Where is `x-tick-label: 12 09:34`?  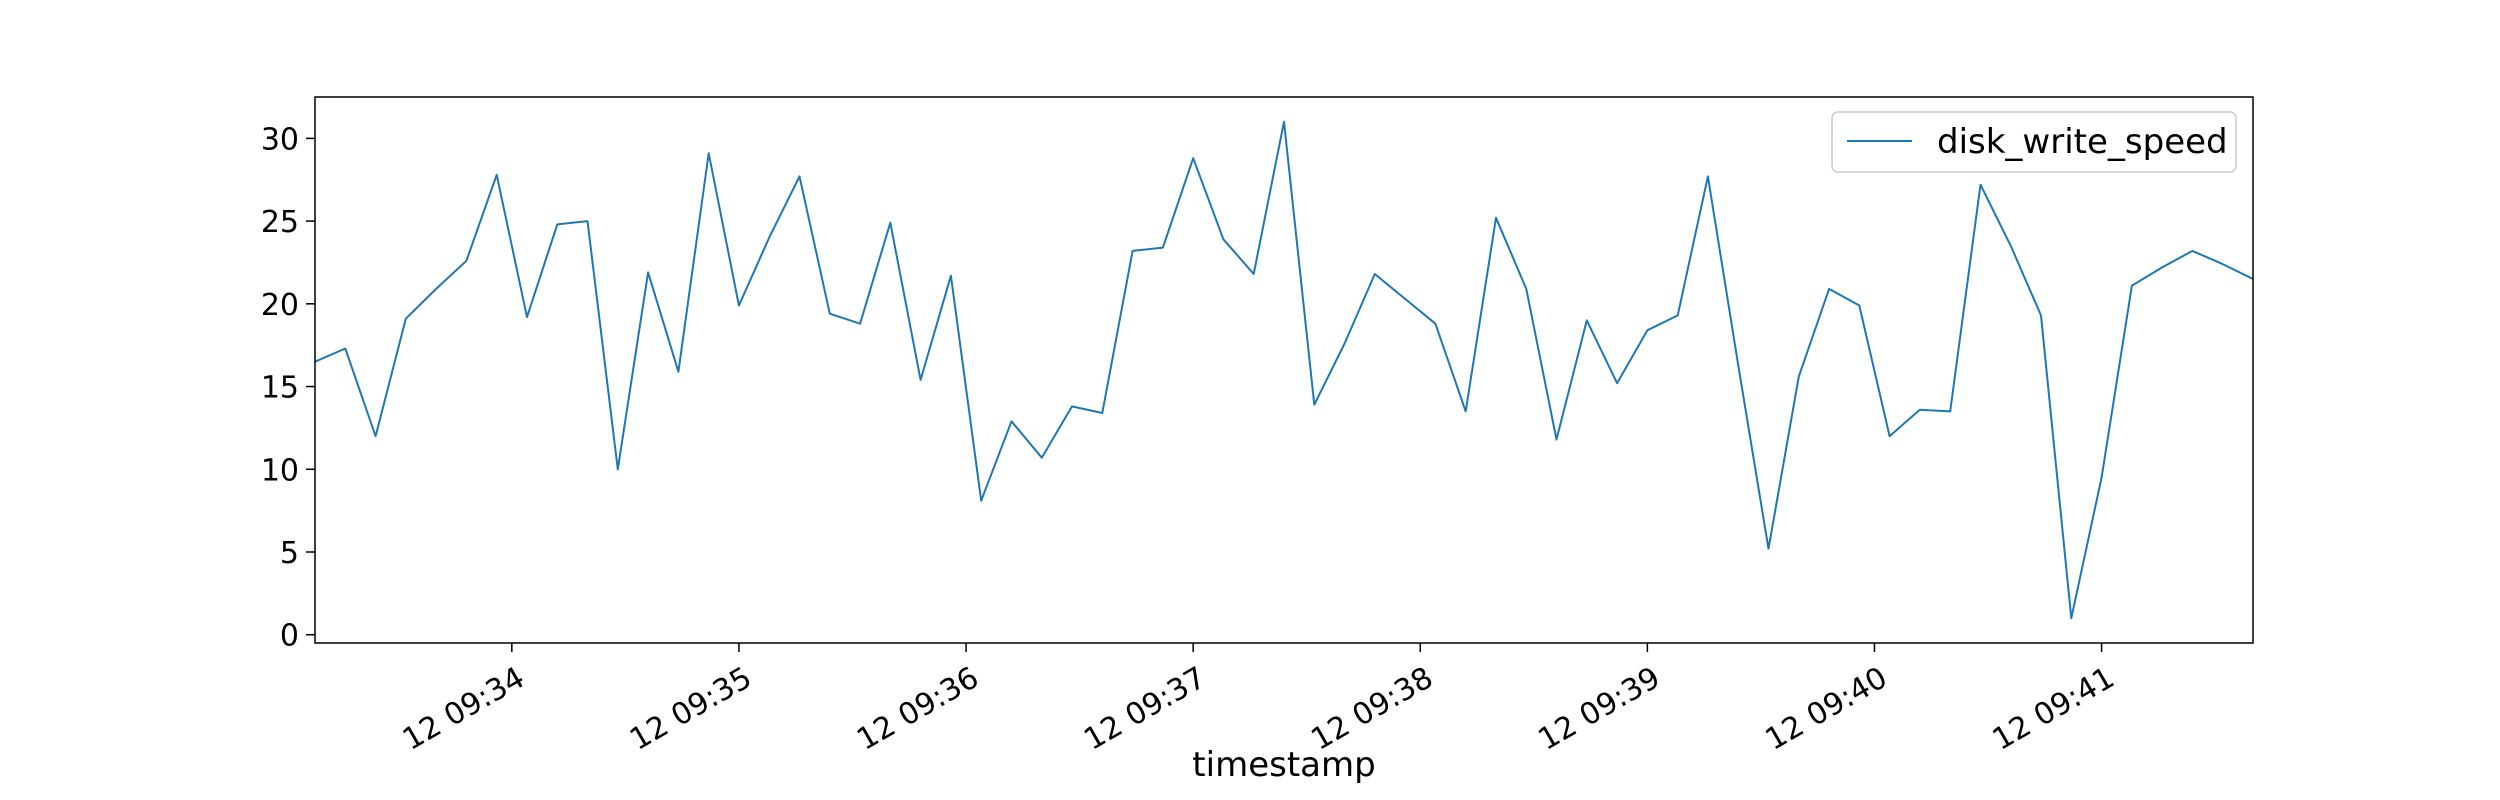 x-tick-label: 12 09:34 is located at coordinates (464, 708).